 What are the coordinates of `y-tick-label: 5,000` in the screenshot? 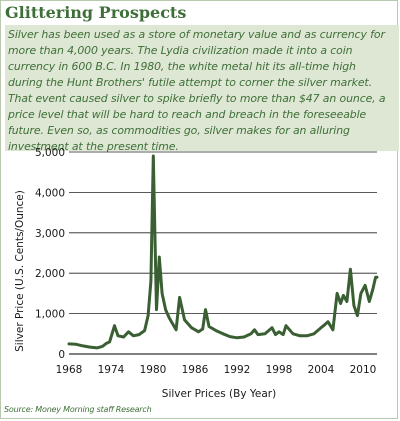 It's located at (50, 153).